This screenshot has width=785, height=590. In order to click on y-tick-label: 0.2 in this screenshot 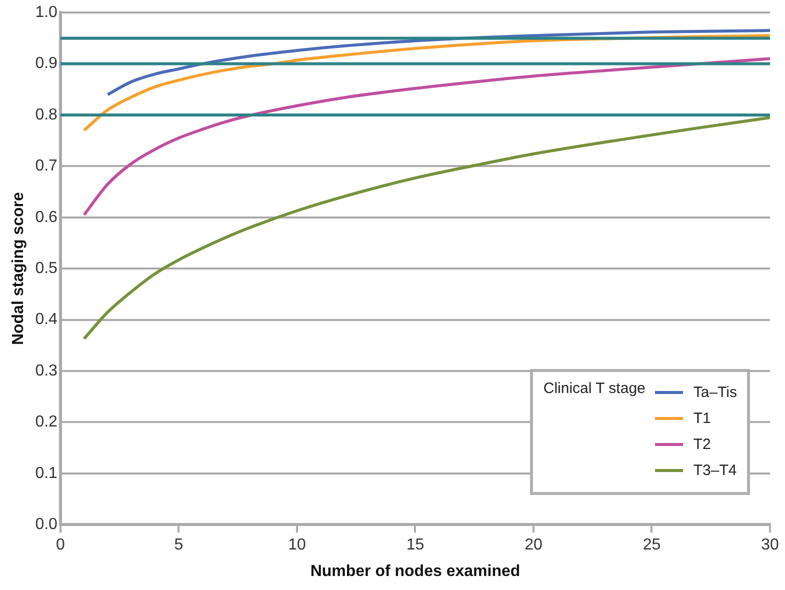, I will do `click(46, 422)`.